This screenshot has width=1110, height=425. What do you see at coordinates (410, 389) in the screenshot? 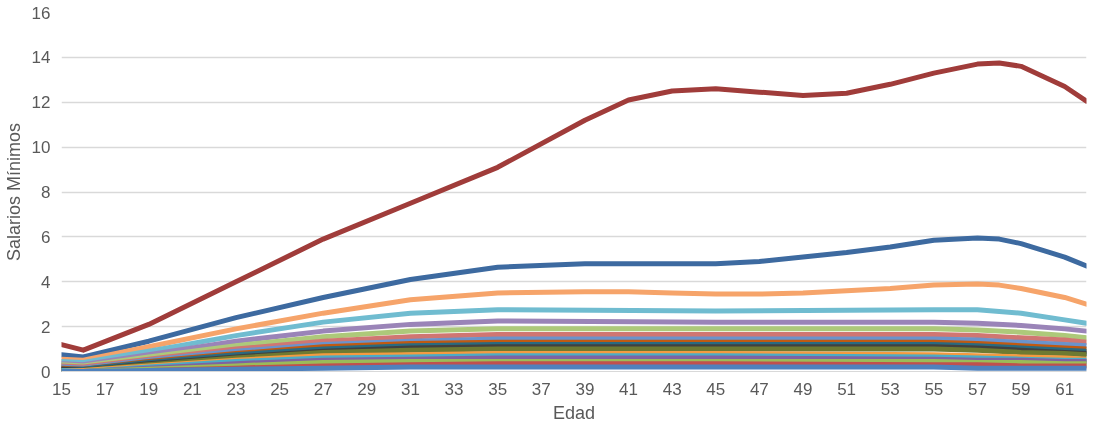
I see `x-tick-label: 31` at bounding box center [410, 389].